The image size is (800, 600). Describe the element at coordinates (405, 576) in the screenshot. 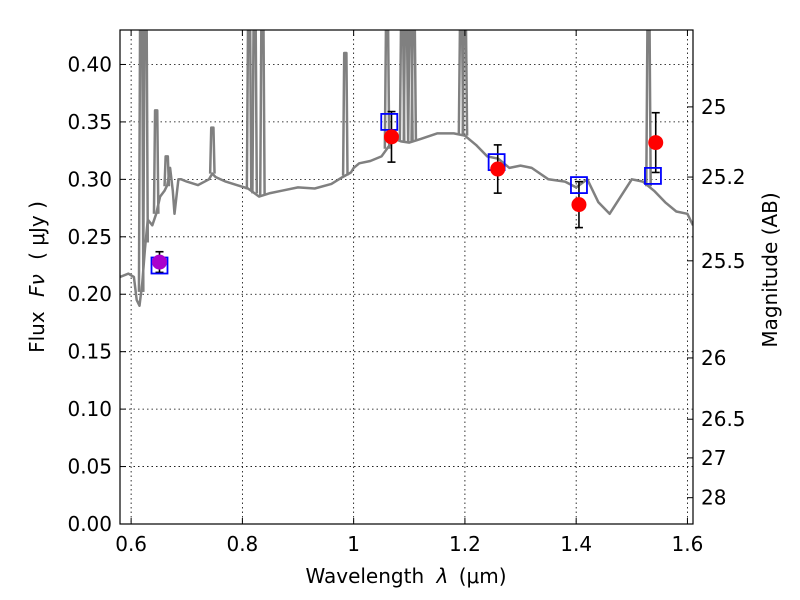

I see `x-axis-label: Wavelength λ (μm)` at that location.